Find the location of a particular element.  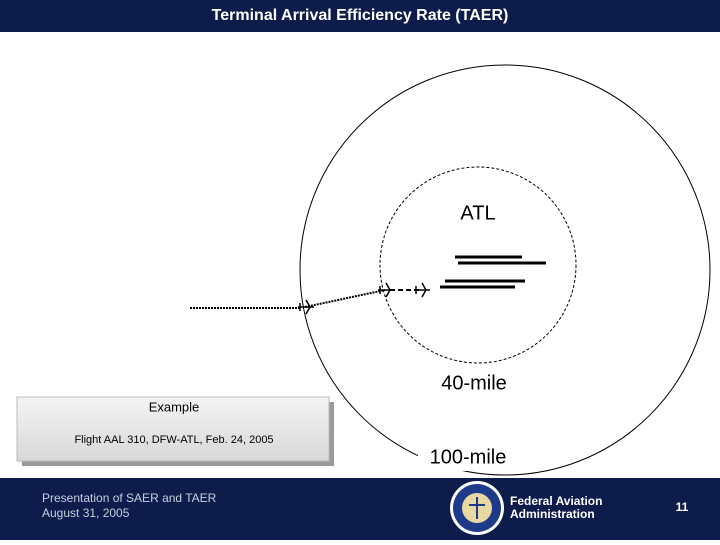

slide-title: Terminal Arrival Efficiency Rate (TAER) is located at coordinates (360, 15).